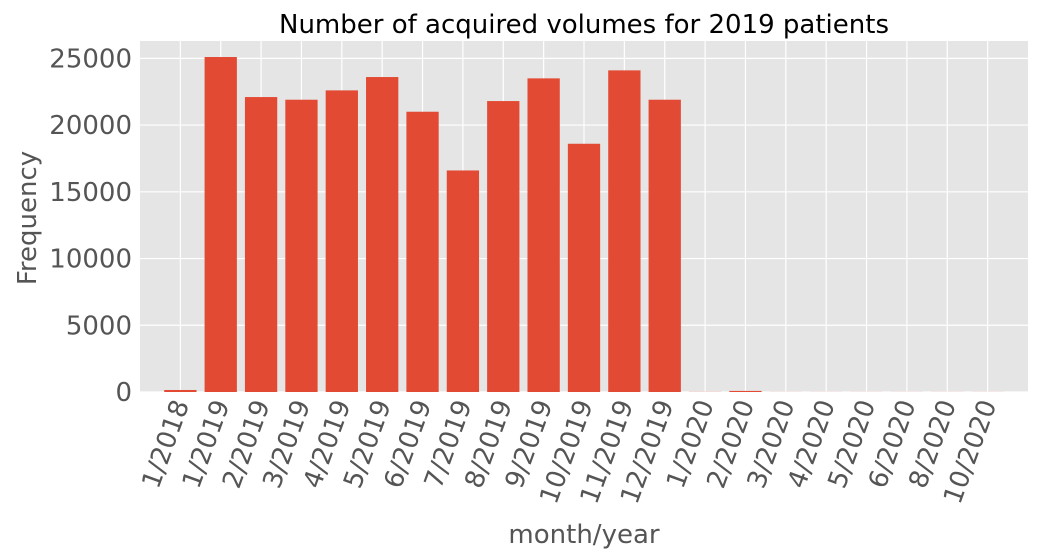  Describe the element at coordinates (261, 245) in the screenshot. I see `bar-2-2019` at that location.